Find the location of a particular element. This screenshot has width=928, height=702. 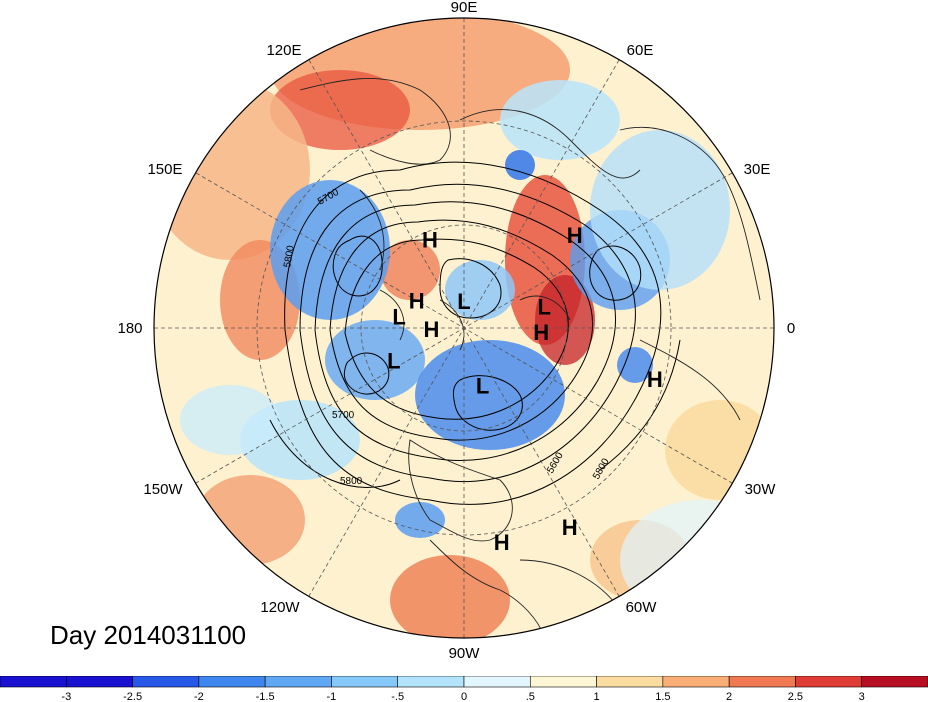

lon-label-60e: 60E is located at coordinates (640, 50).